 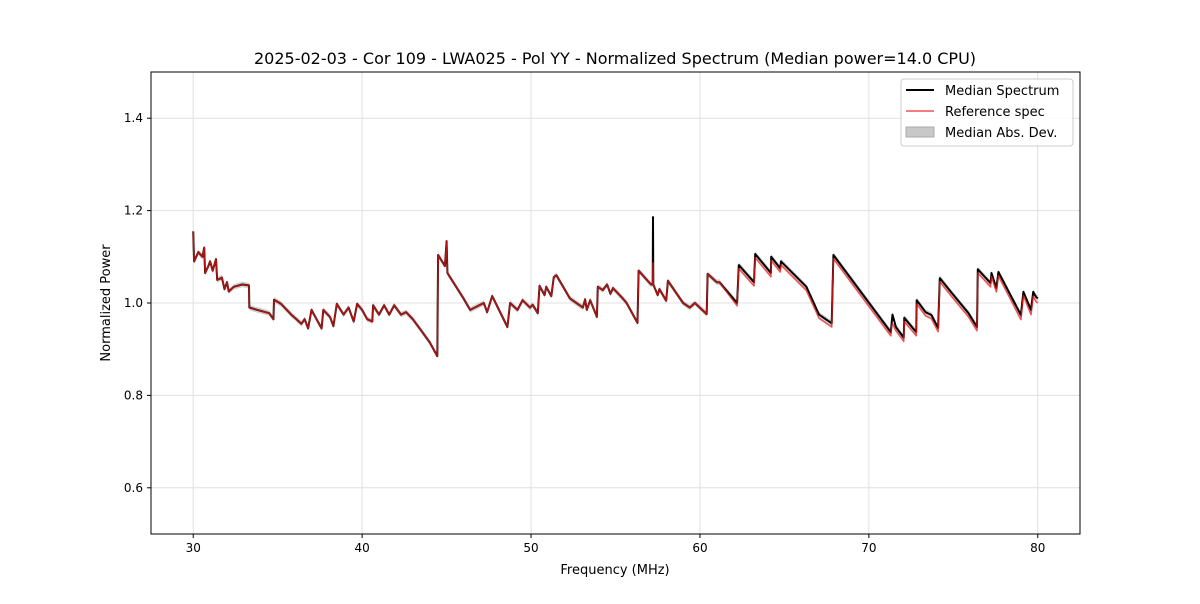 I want to click on reference-spectrum-line, so click(x=615, y=294).